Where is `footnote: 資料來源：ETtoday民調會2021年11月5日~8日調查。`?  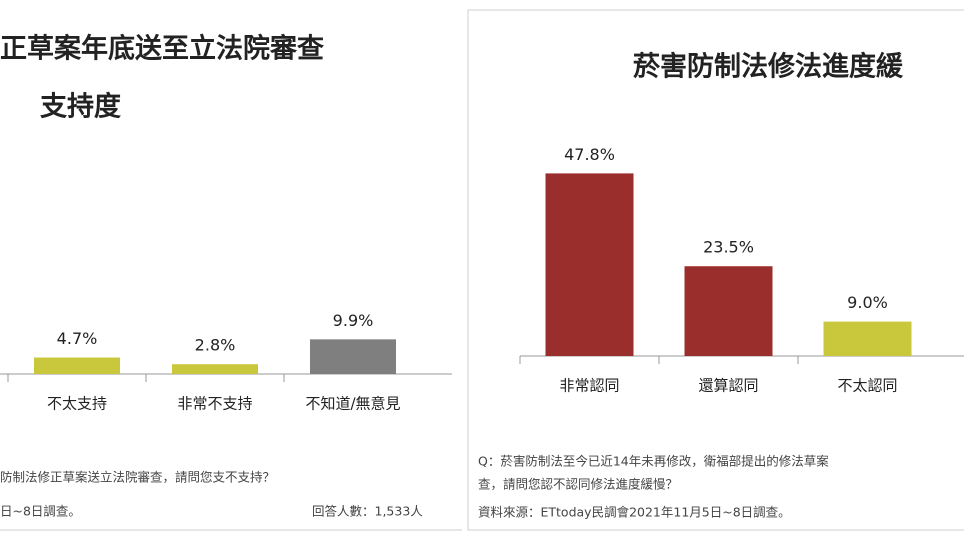
footnote: 資料來源：ETtoday民調會2021年11月5日~8日調查。 is located at coordinates (634, 512).